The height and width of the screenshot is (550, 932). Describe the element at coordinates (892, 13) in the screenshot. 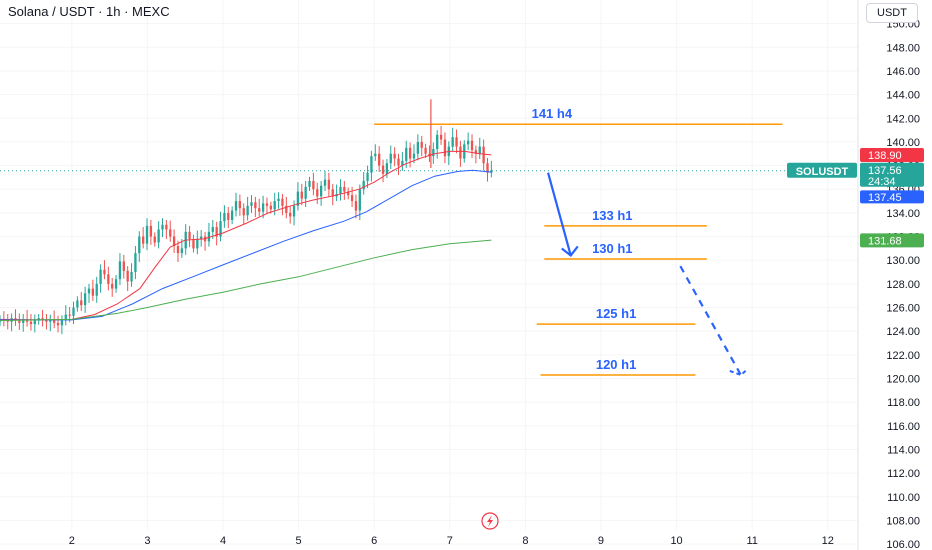

I see `currency-button: USDT` at that location.